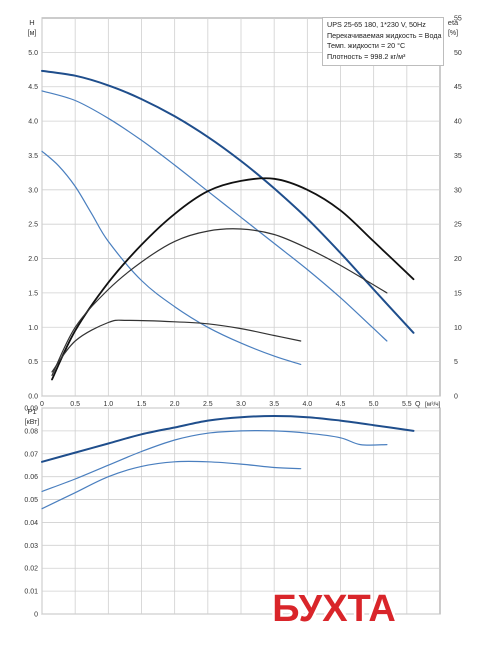 This screenshot has height=645, width=483. I want to click on bottom-panel-tick-labels: 0 0.01 0.02 0.03 0.04 0.05 0.06 0.07 0.08 0.09, so click(31, 512).